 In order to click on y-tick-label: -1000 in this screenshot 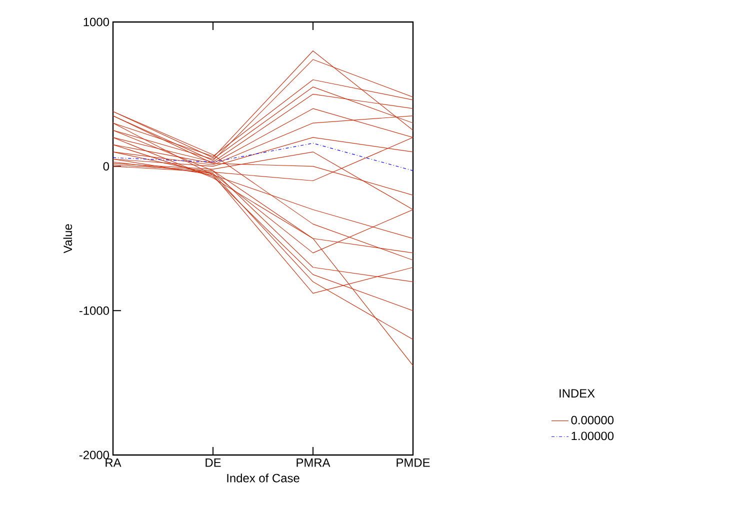, I will do `click(94, 310)`.